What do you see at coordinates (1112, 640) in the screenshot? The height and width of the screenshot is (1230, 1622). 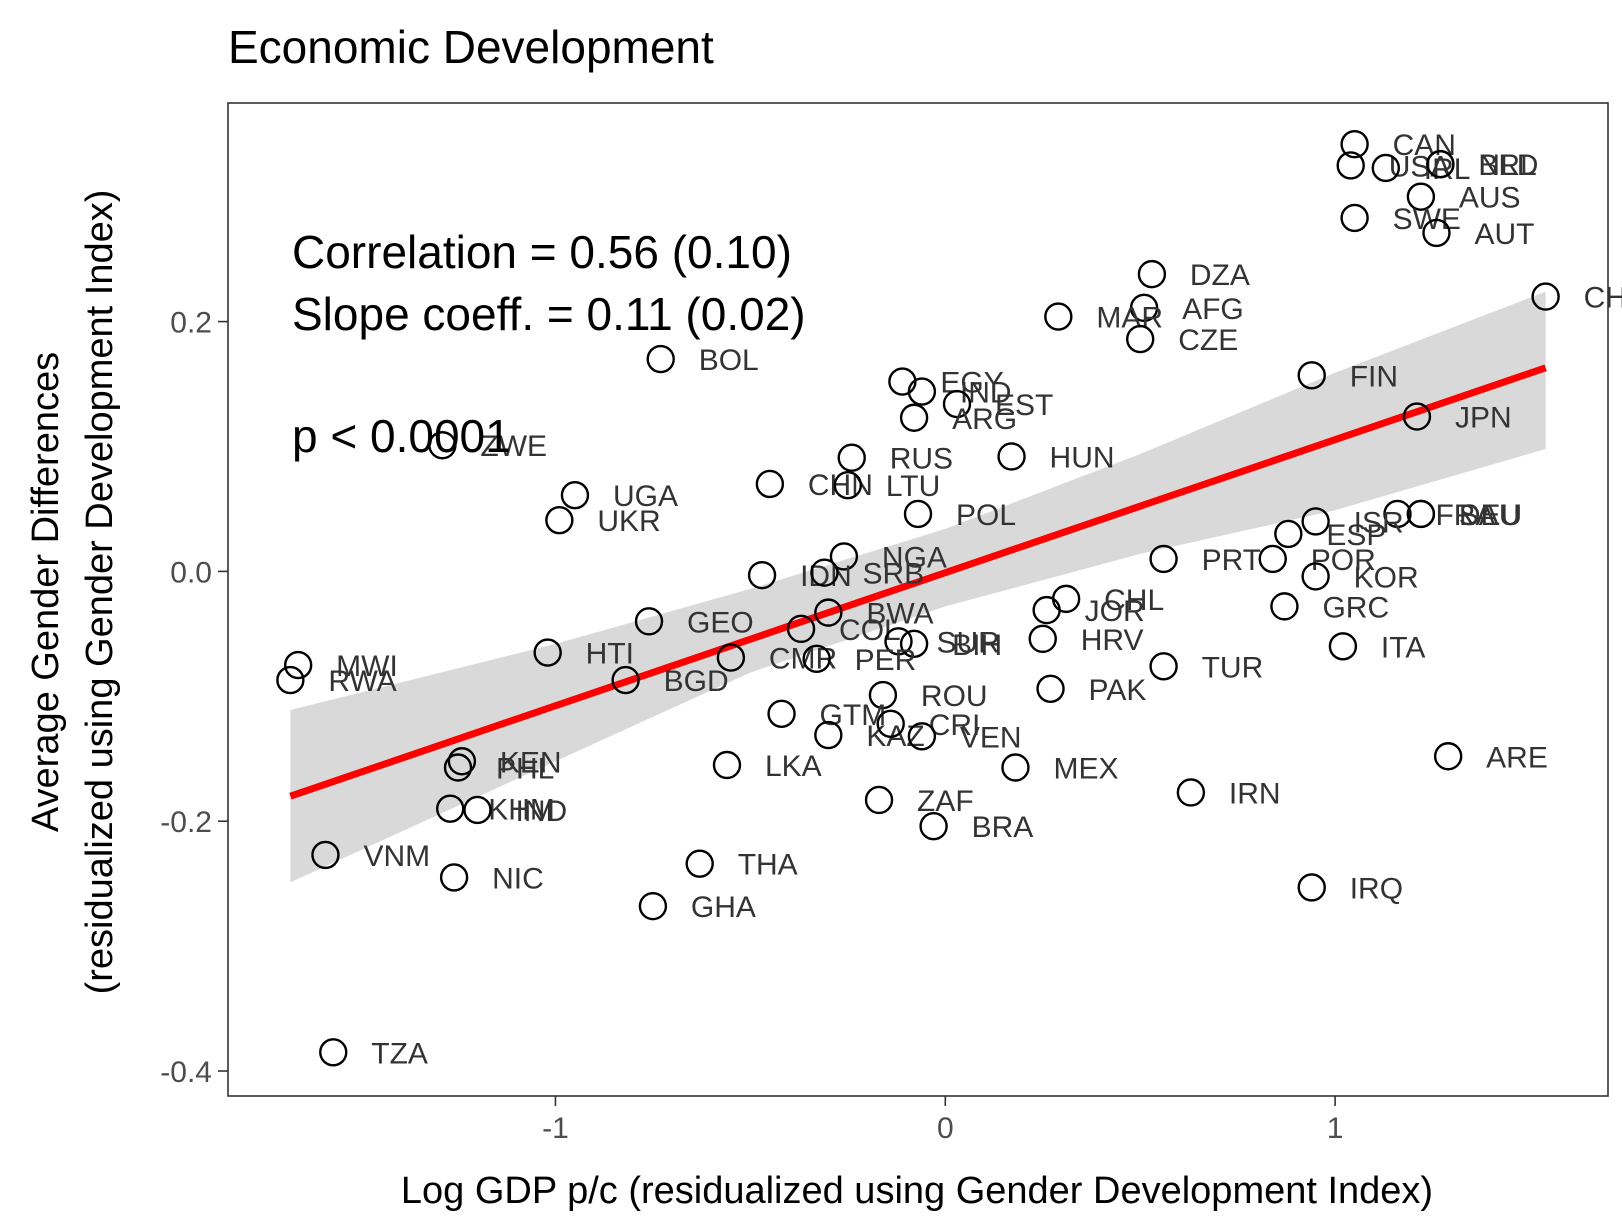 I see `point-label: HRV` at bounding box center [1112, 640].